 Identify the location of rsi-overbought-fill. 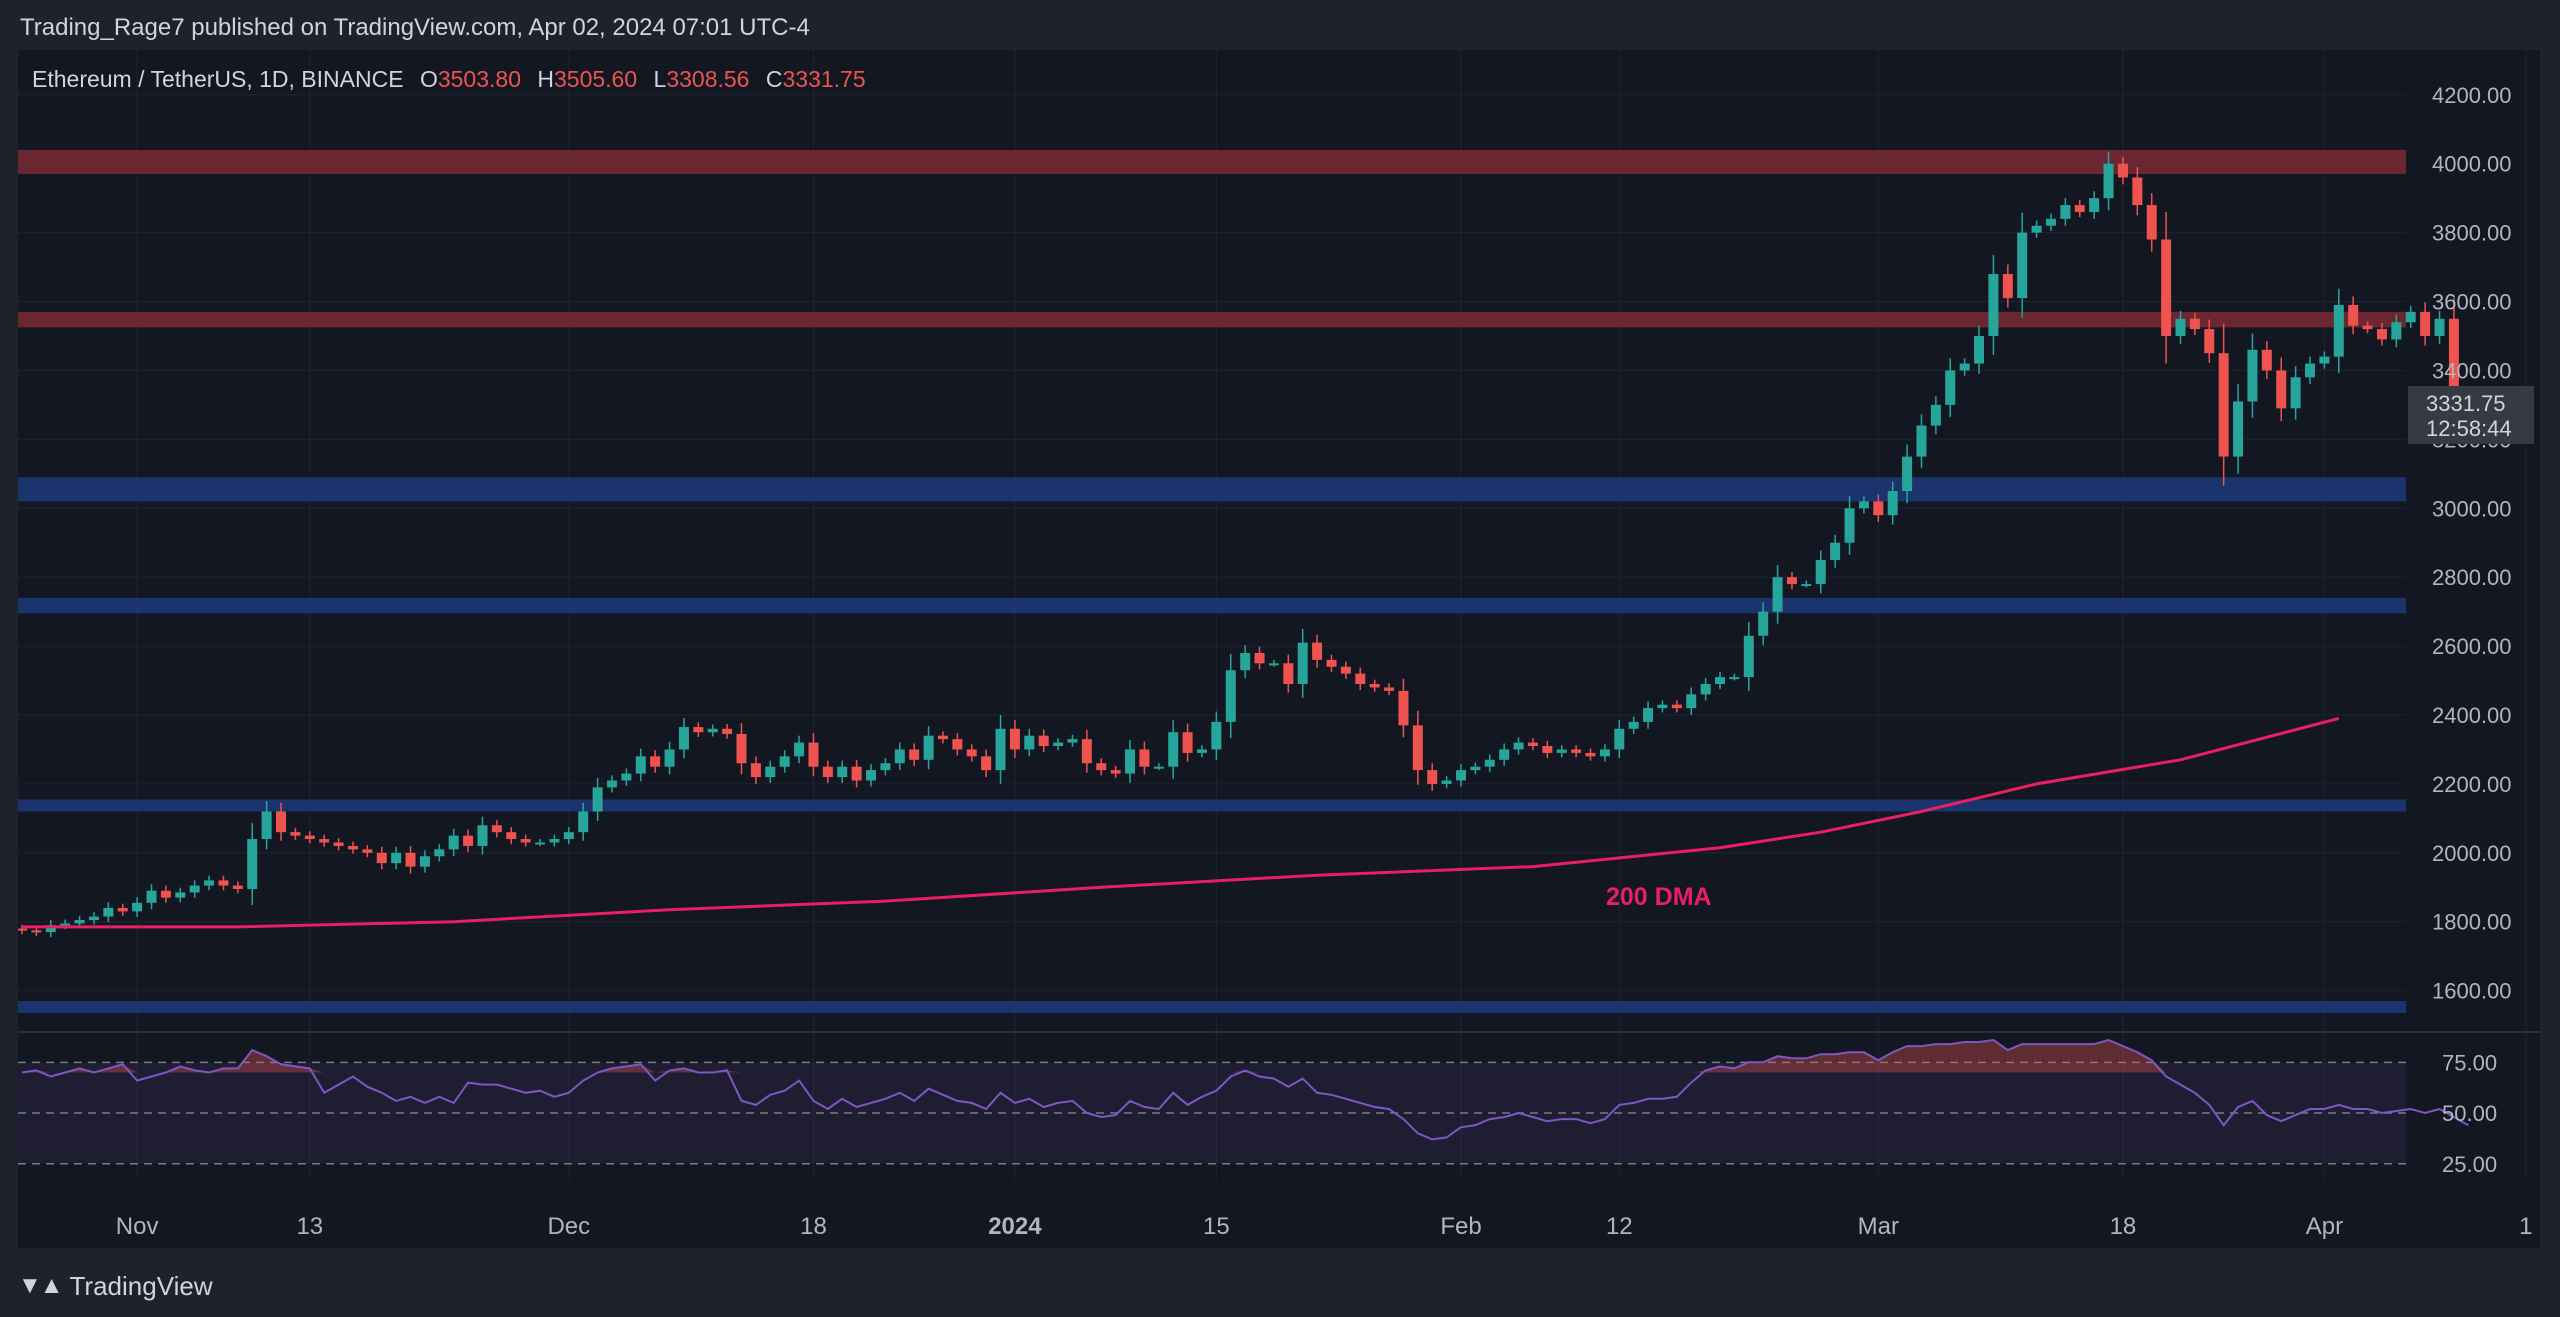
(1245, 1056).